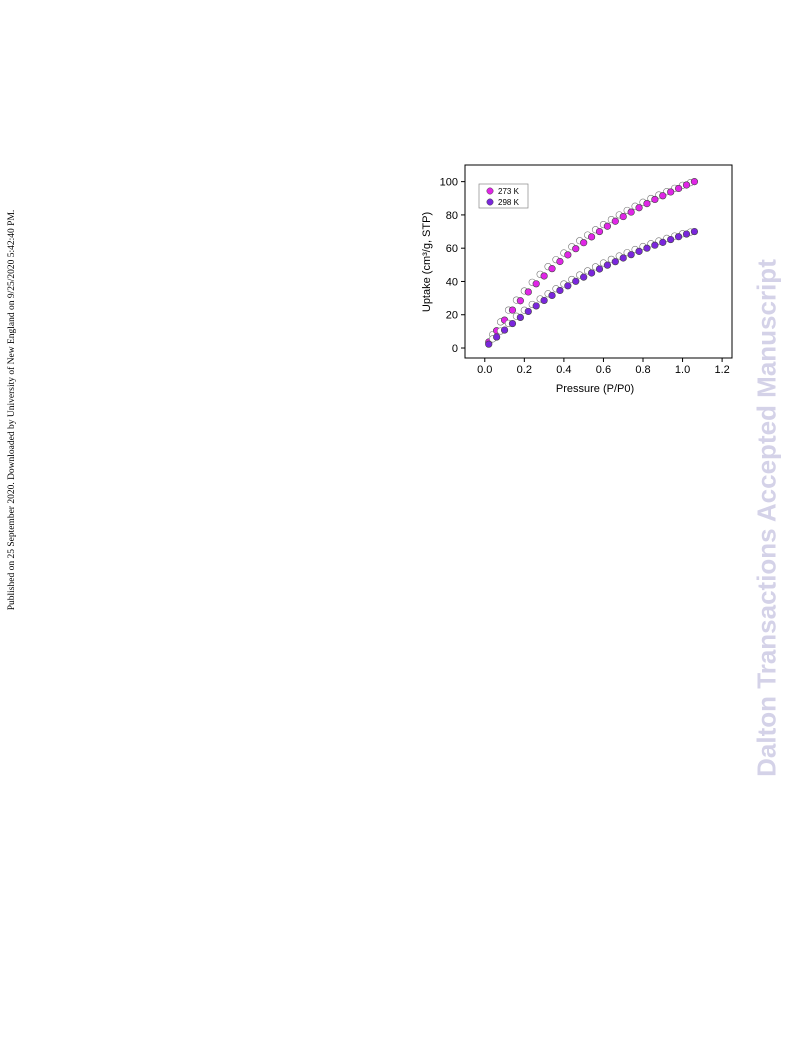 The image size is (793, 1039). Describe the element at coordinates (595, 389) in the screenshot. I see `x-axis-title: Pressure (P/P0)` at that location.